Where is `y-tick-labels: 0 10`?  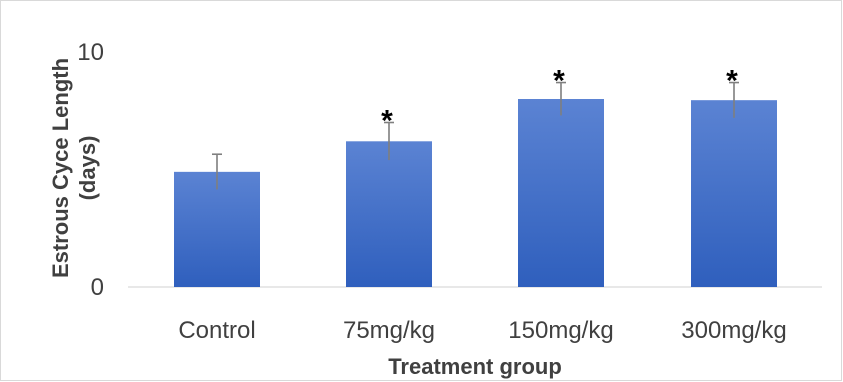 y-tick-labels: 0 10 is located at coordinates (90, 170).